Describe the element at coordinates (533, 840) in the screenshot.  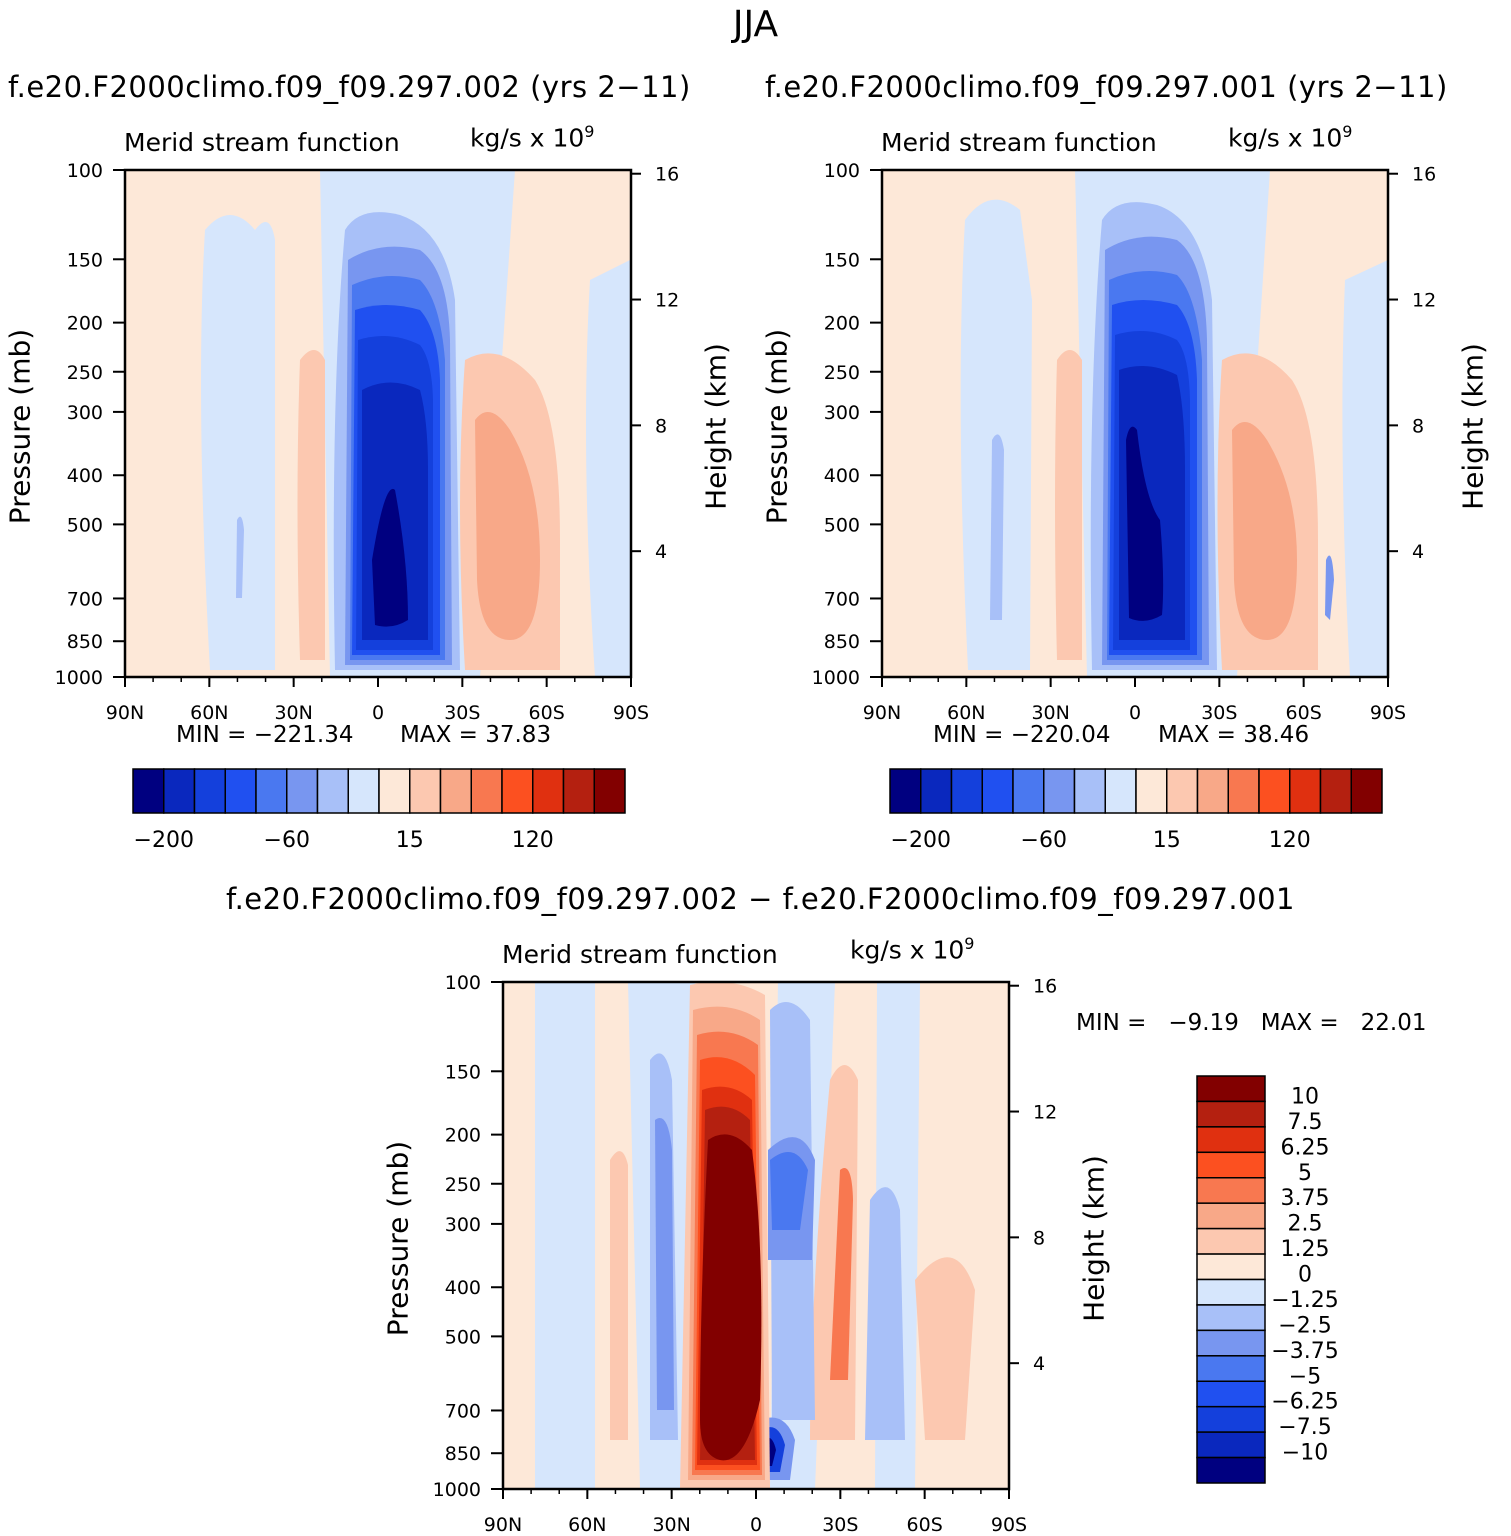
I see `panel1-colorbar-label: 120` at that location.